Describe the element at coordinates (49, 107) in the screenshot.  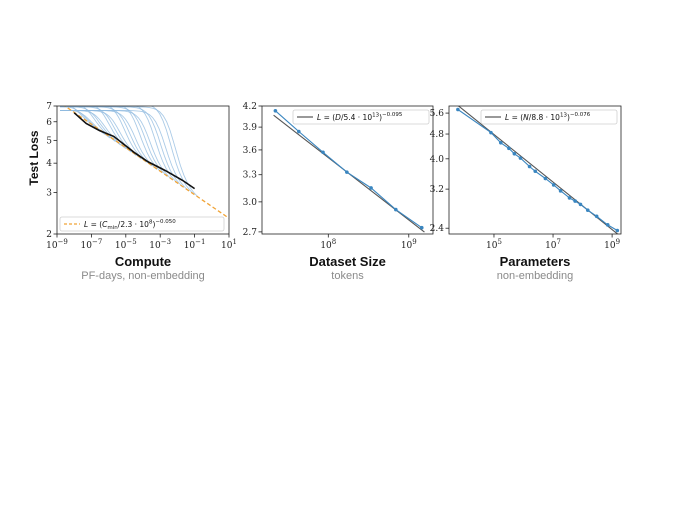
I see `y-tick-label: 7` at that location.